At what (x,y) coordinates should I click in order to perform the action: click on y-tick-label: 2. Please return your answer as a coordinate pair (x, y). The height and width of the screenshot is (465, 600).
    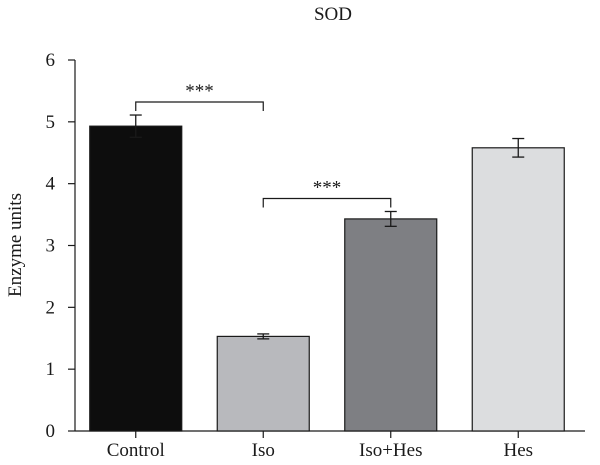
    Looking at the image, I should click on (51, 307).